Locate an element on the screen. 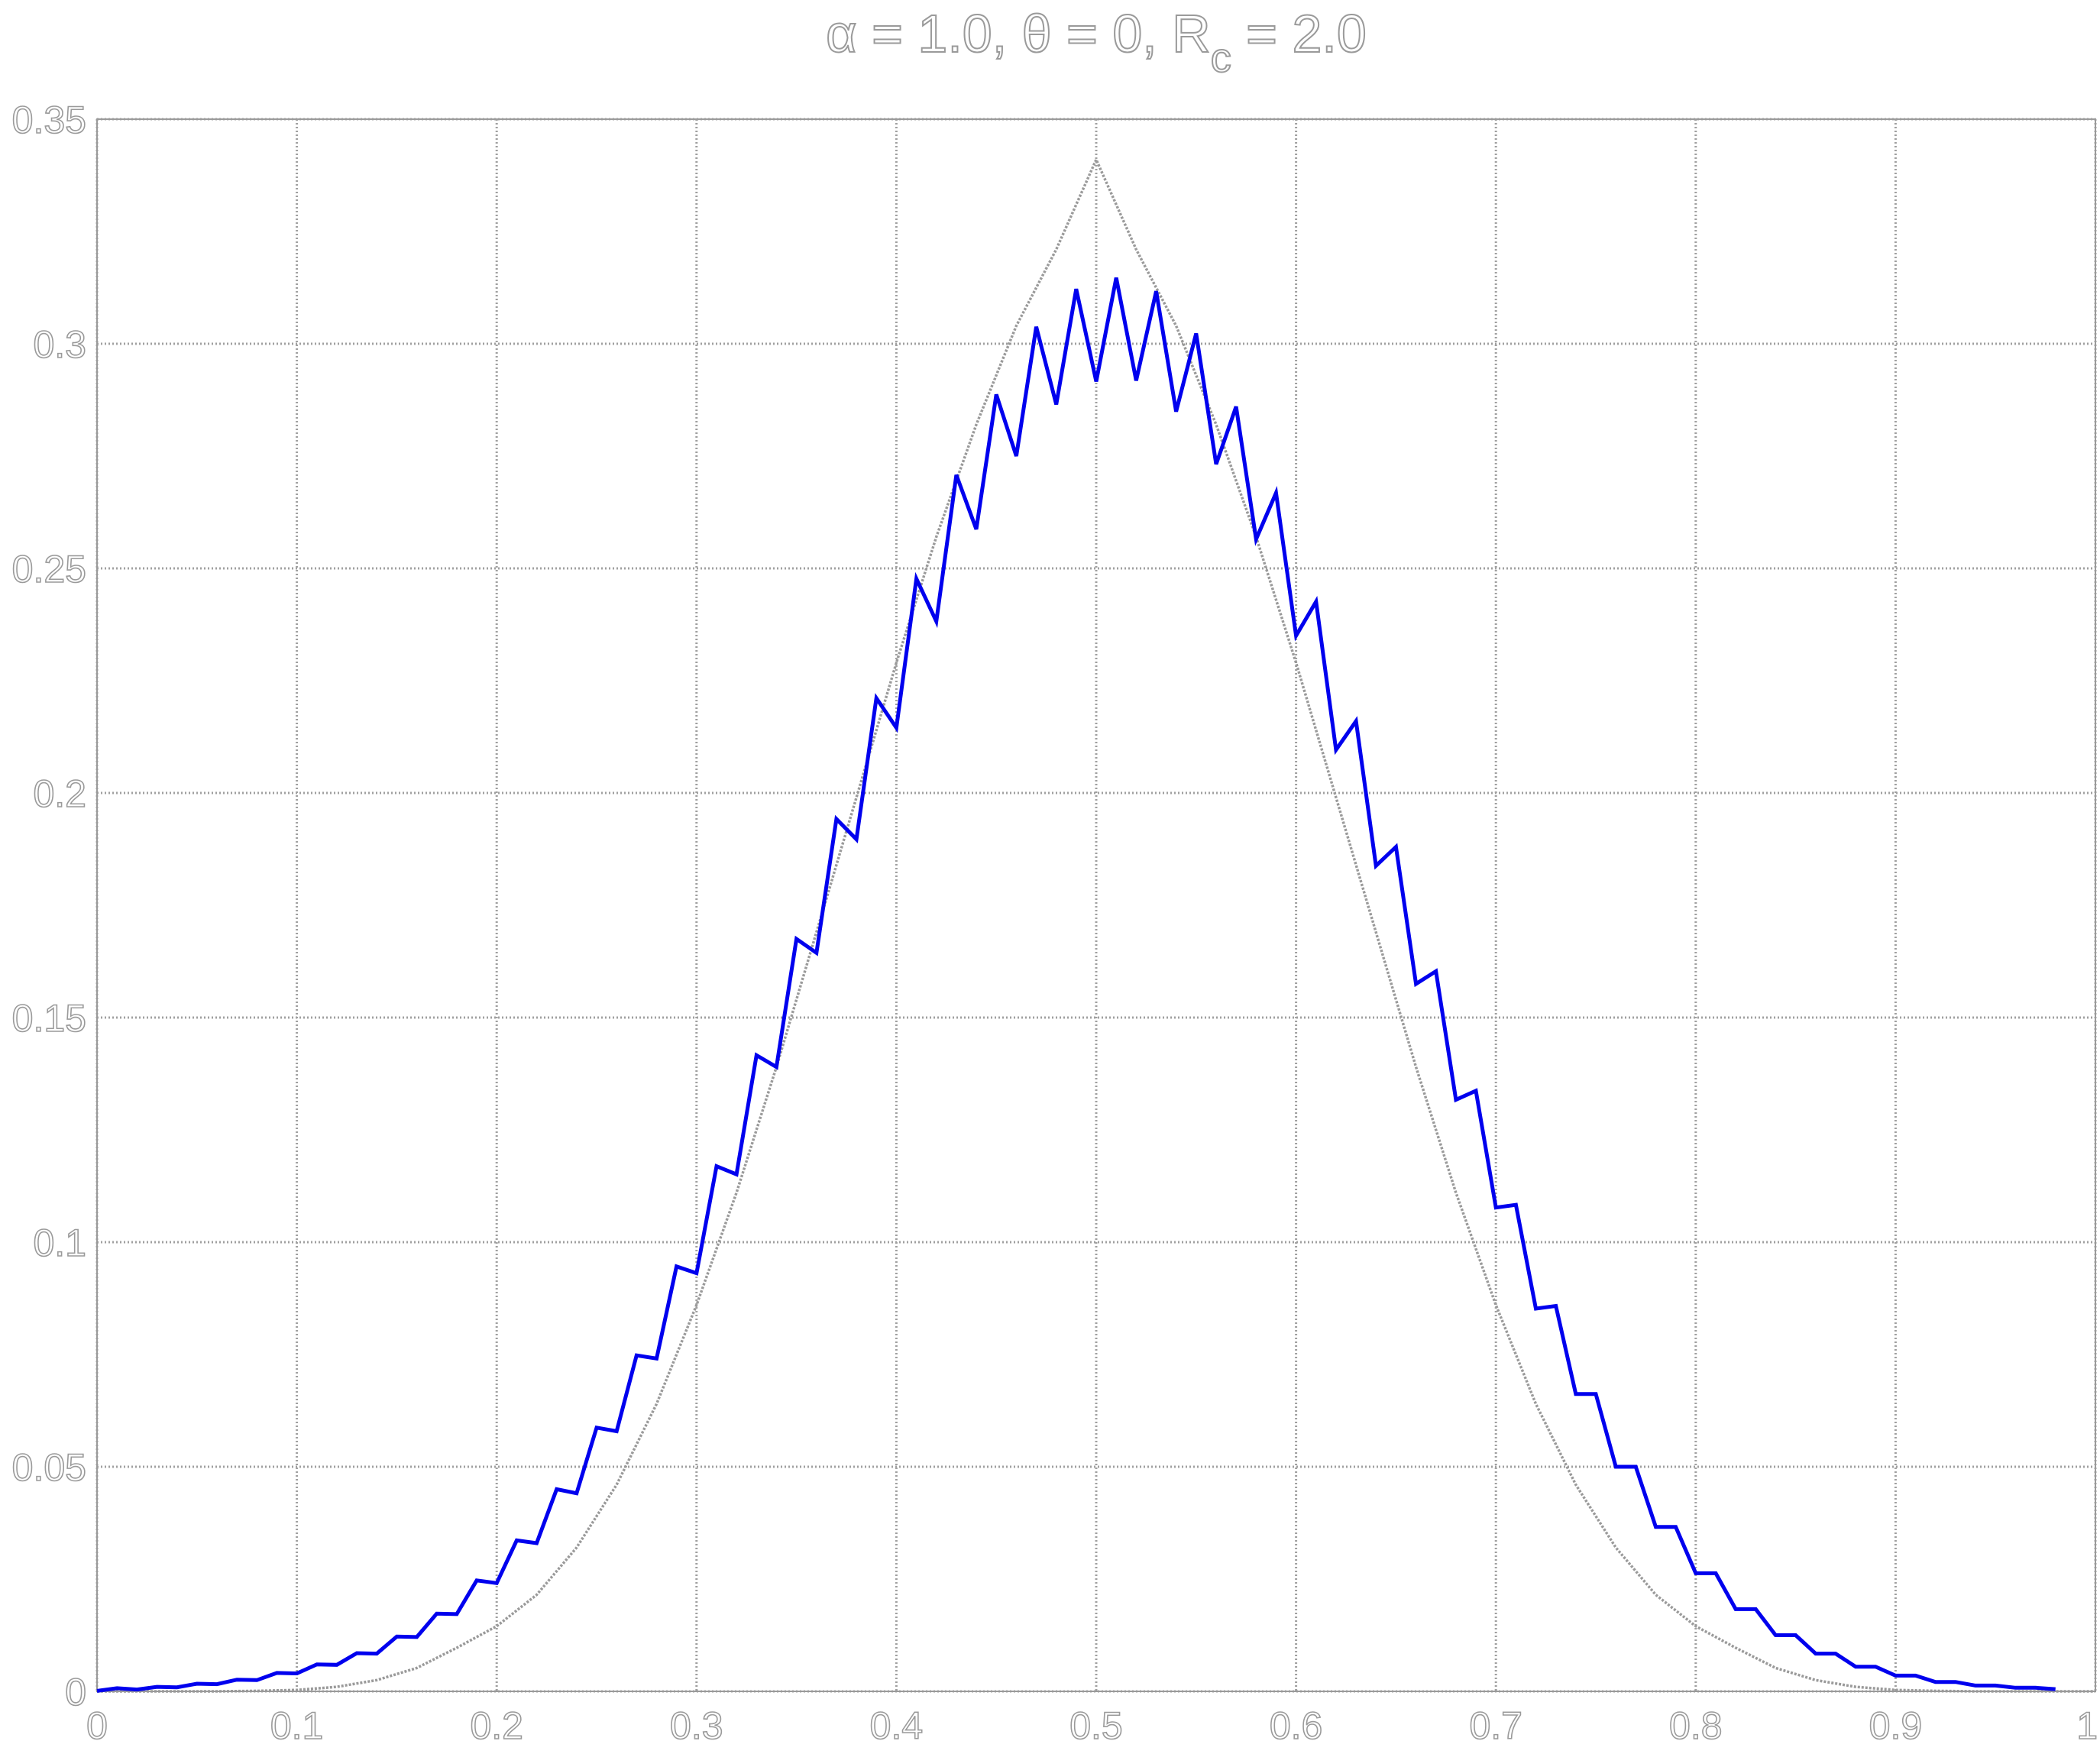 The width and height of the screenshot is (2100, 1754). title-main: α = 1.0, θ = 0, R is located at coordinates (1018, 33).